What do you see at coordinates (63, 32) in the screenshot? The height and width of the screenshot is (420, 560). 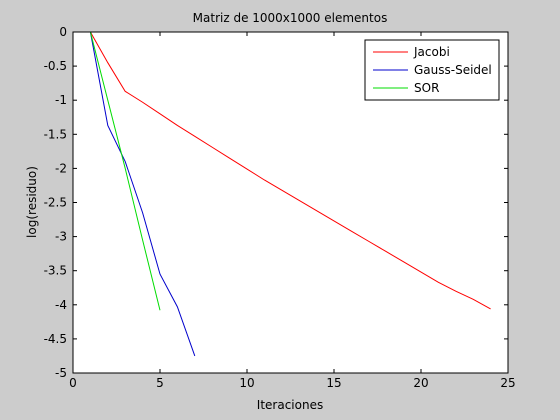 I see `y-tick-label: 0` at bounding box center [63, 32].